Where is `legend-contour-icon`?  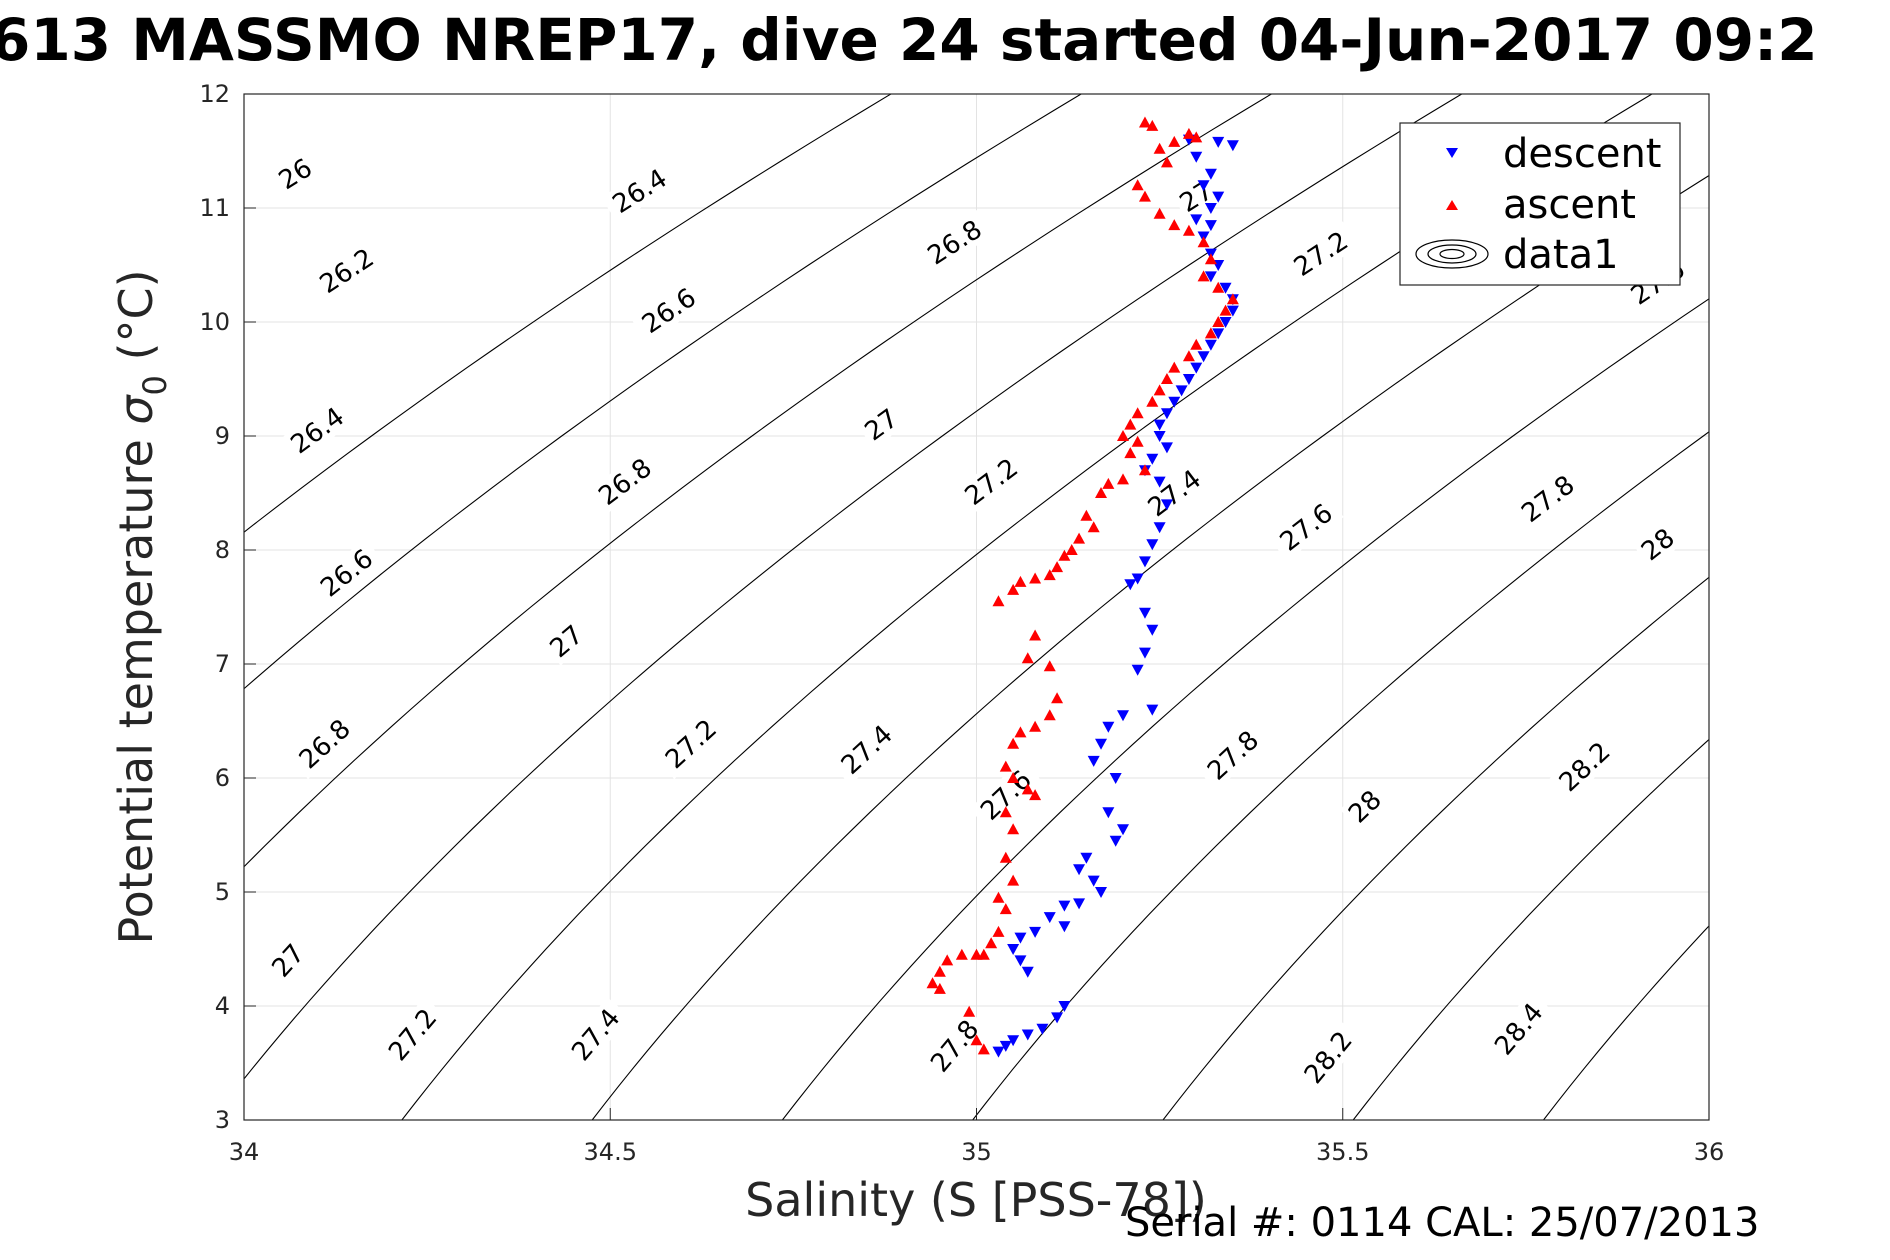 legend-contour-icon is located at coordinates (1452, 254).